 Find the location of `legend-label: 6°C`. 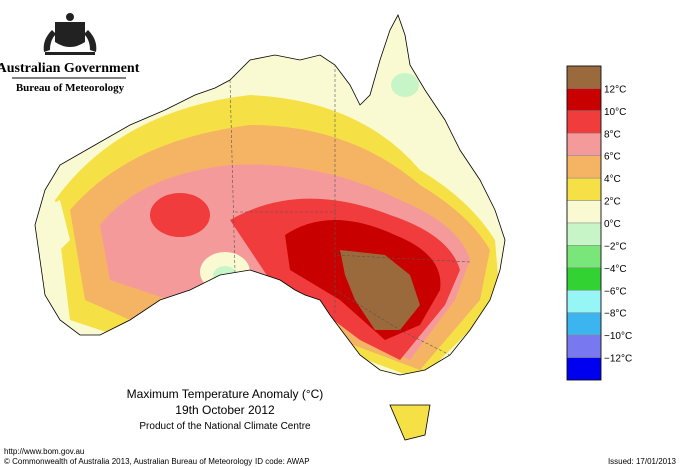

legend-label: 6°C is located at coordinates (612, 157).